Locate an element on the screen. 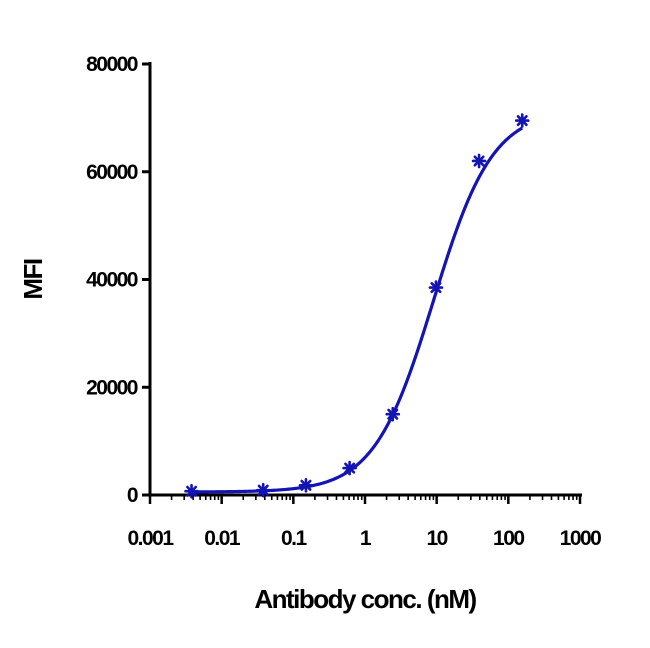 Image resolution: width=650 pixels, height=648 pixels. y-tick-label: 80000 is located at coordinates (112, 64).